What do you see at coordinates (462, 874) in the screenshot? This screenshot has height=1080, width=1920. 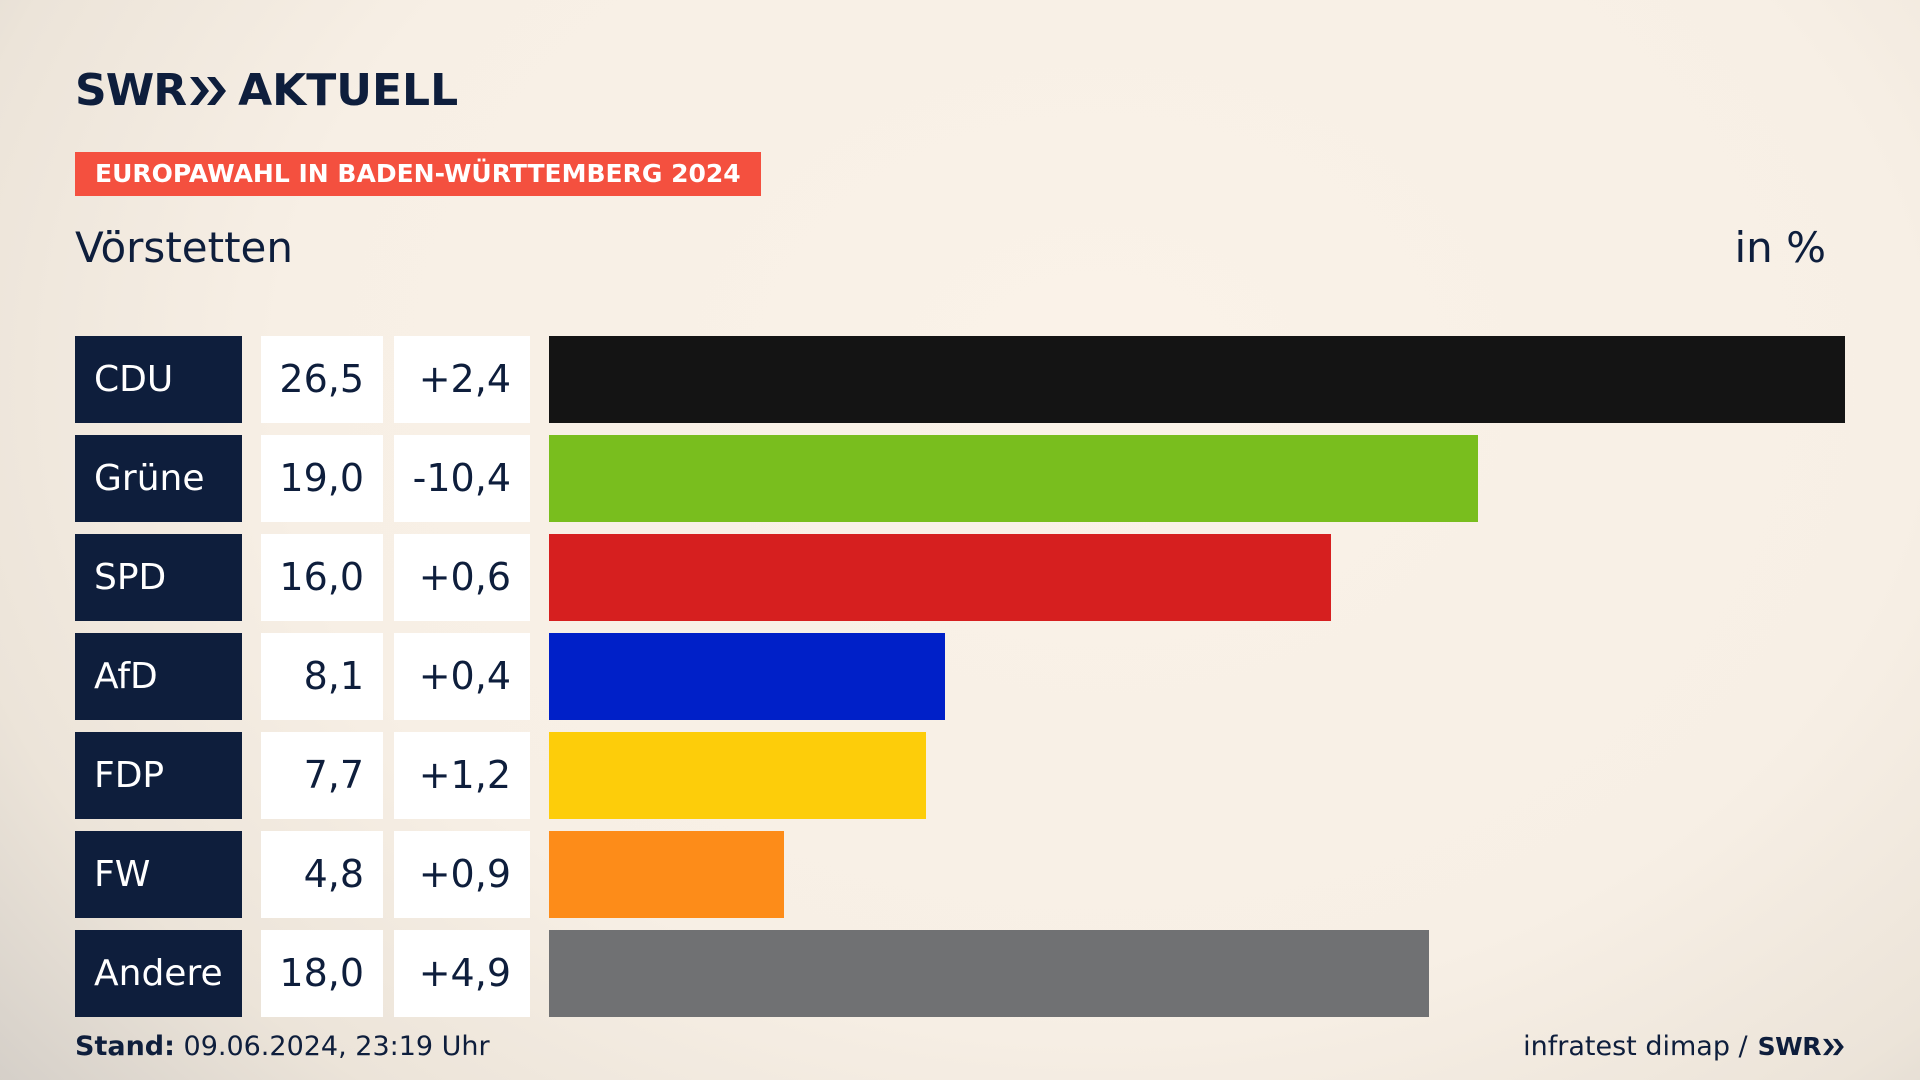 I see `change-value: +0,9` at bounding box center [462, 874].